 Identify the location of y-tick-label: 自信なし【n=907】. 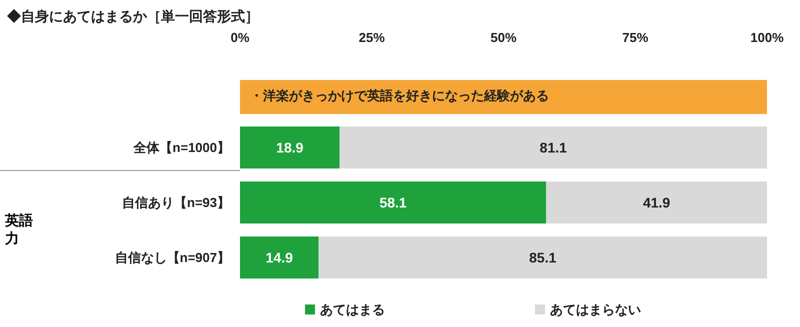
(172, 257).